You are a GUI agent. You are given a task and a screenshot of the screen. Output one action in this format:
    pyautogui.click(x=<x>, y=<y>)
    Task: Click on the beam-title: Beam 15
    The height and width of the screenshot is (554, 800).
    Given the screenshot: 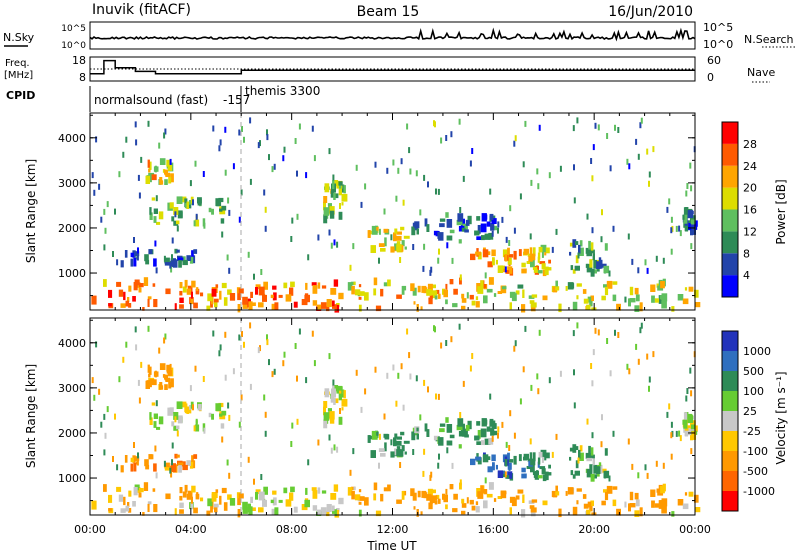 What is the action you would take?
    pyautogui.click(x=388, y=12)
    